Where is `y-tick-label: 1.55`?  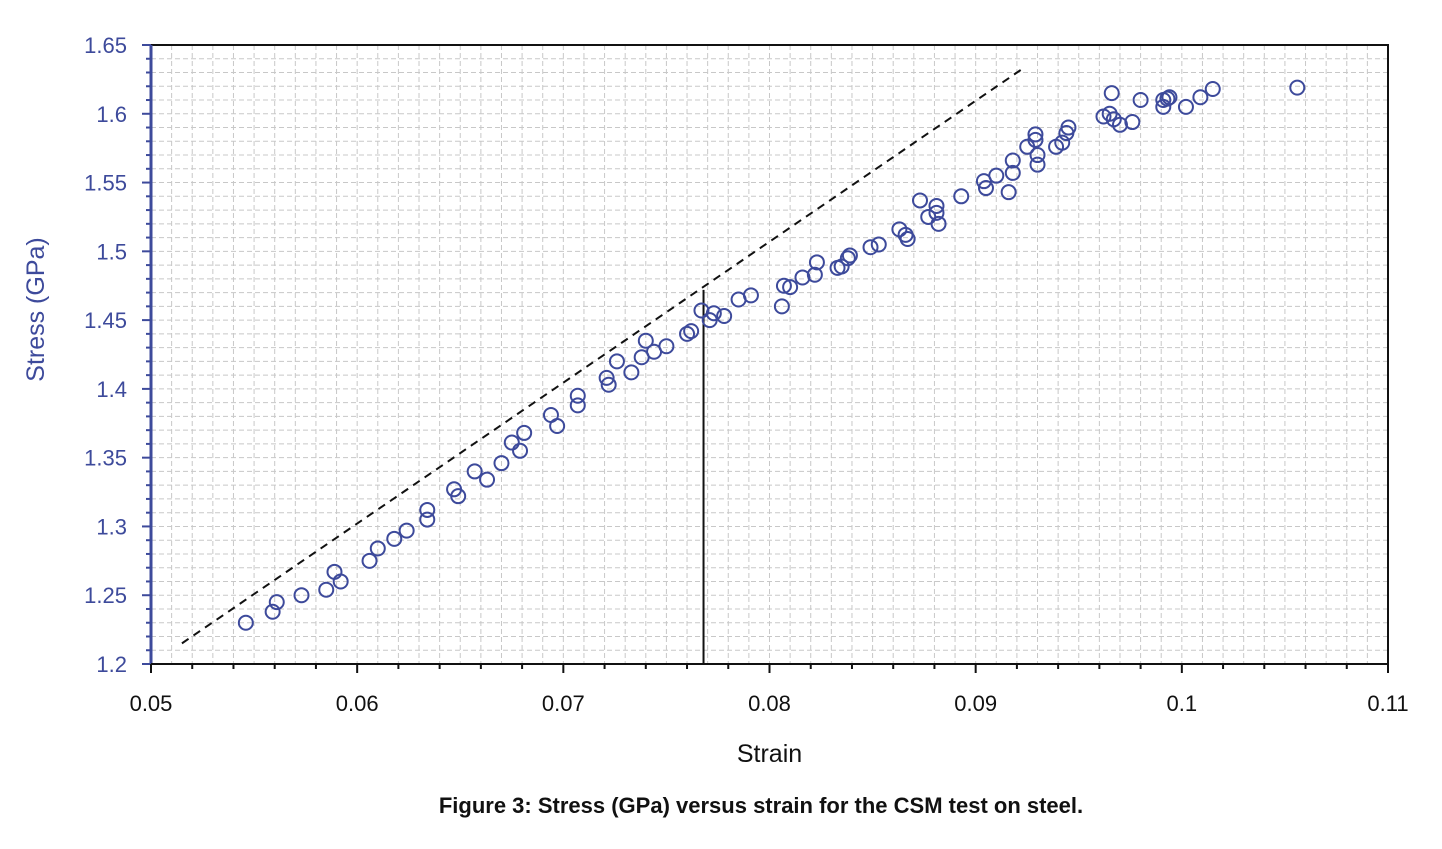
y-tick-label: 1.55 is located at coordinates (105, 183).